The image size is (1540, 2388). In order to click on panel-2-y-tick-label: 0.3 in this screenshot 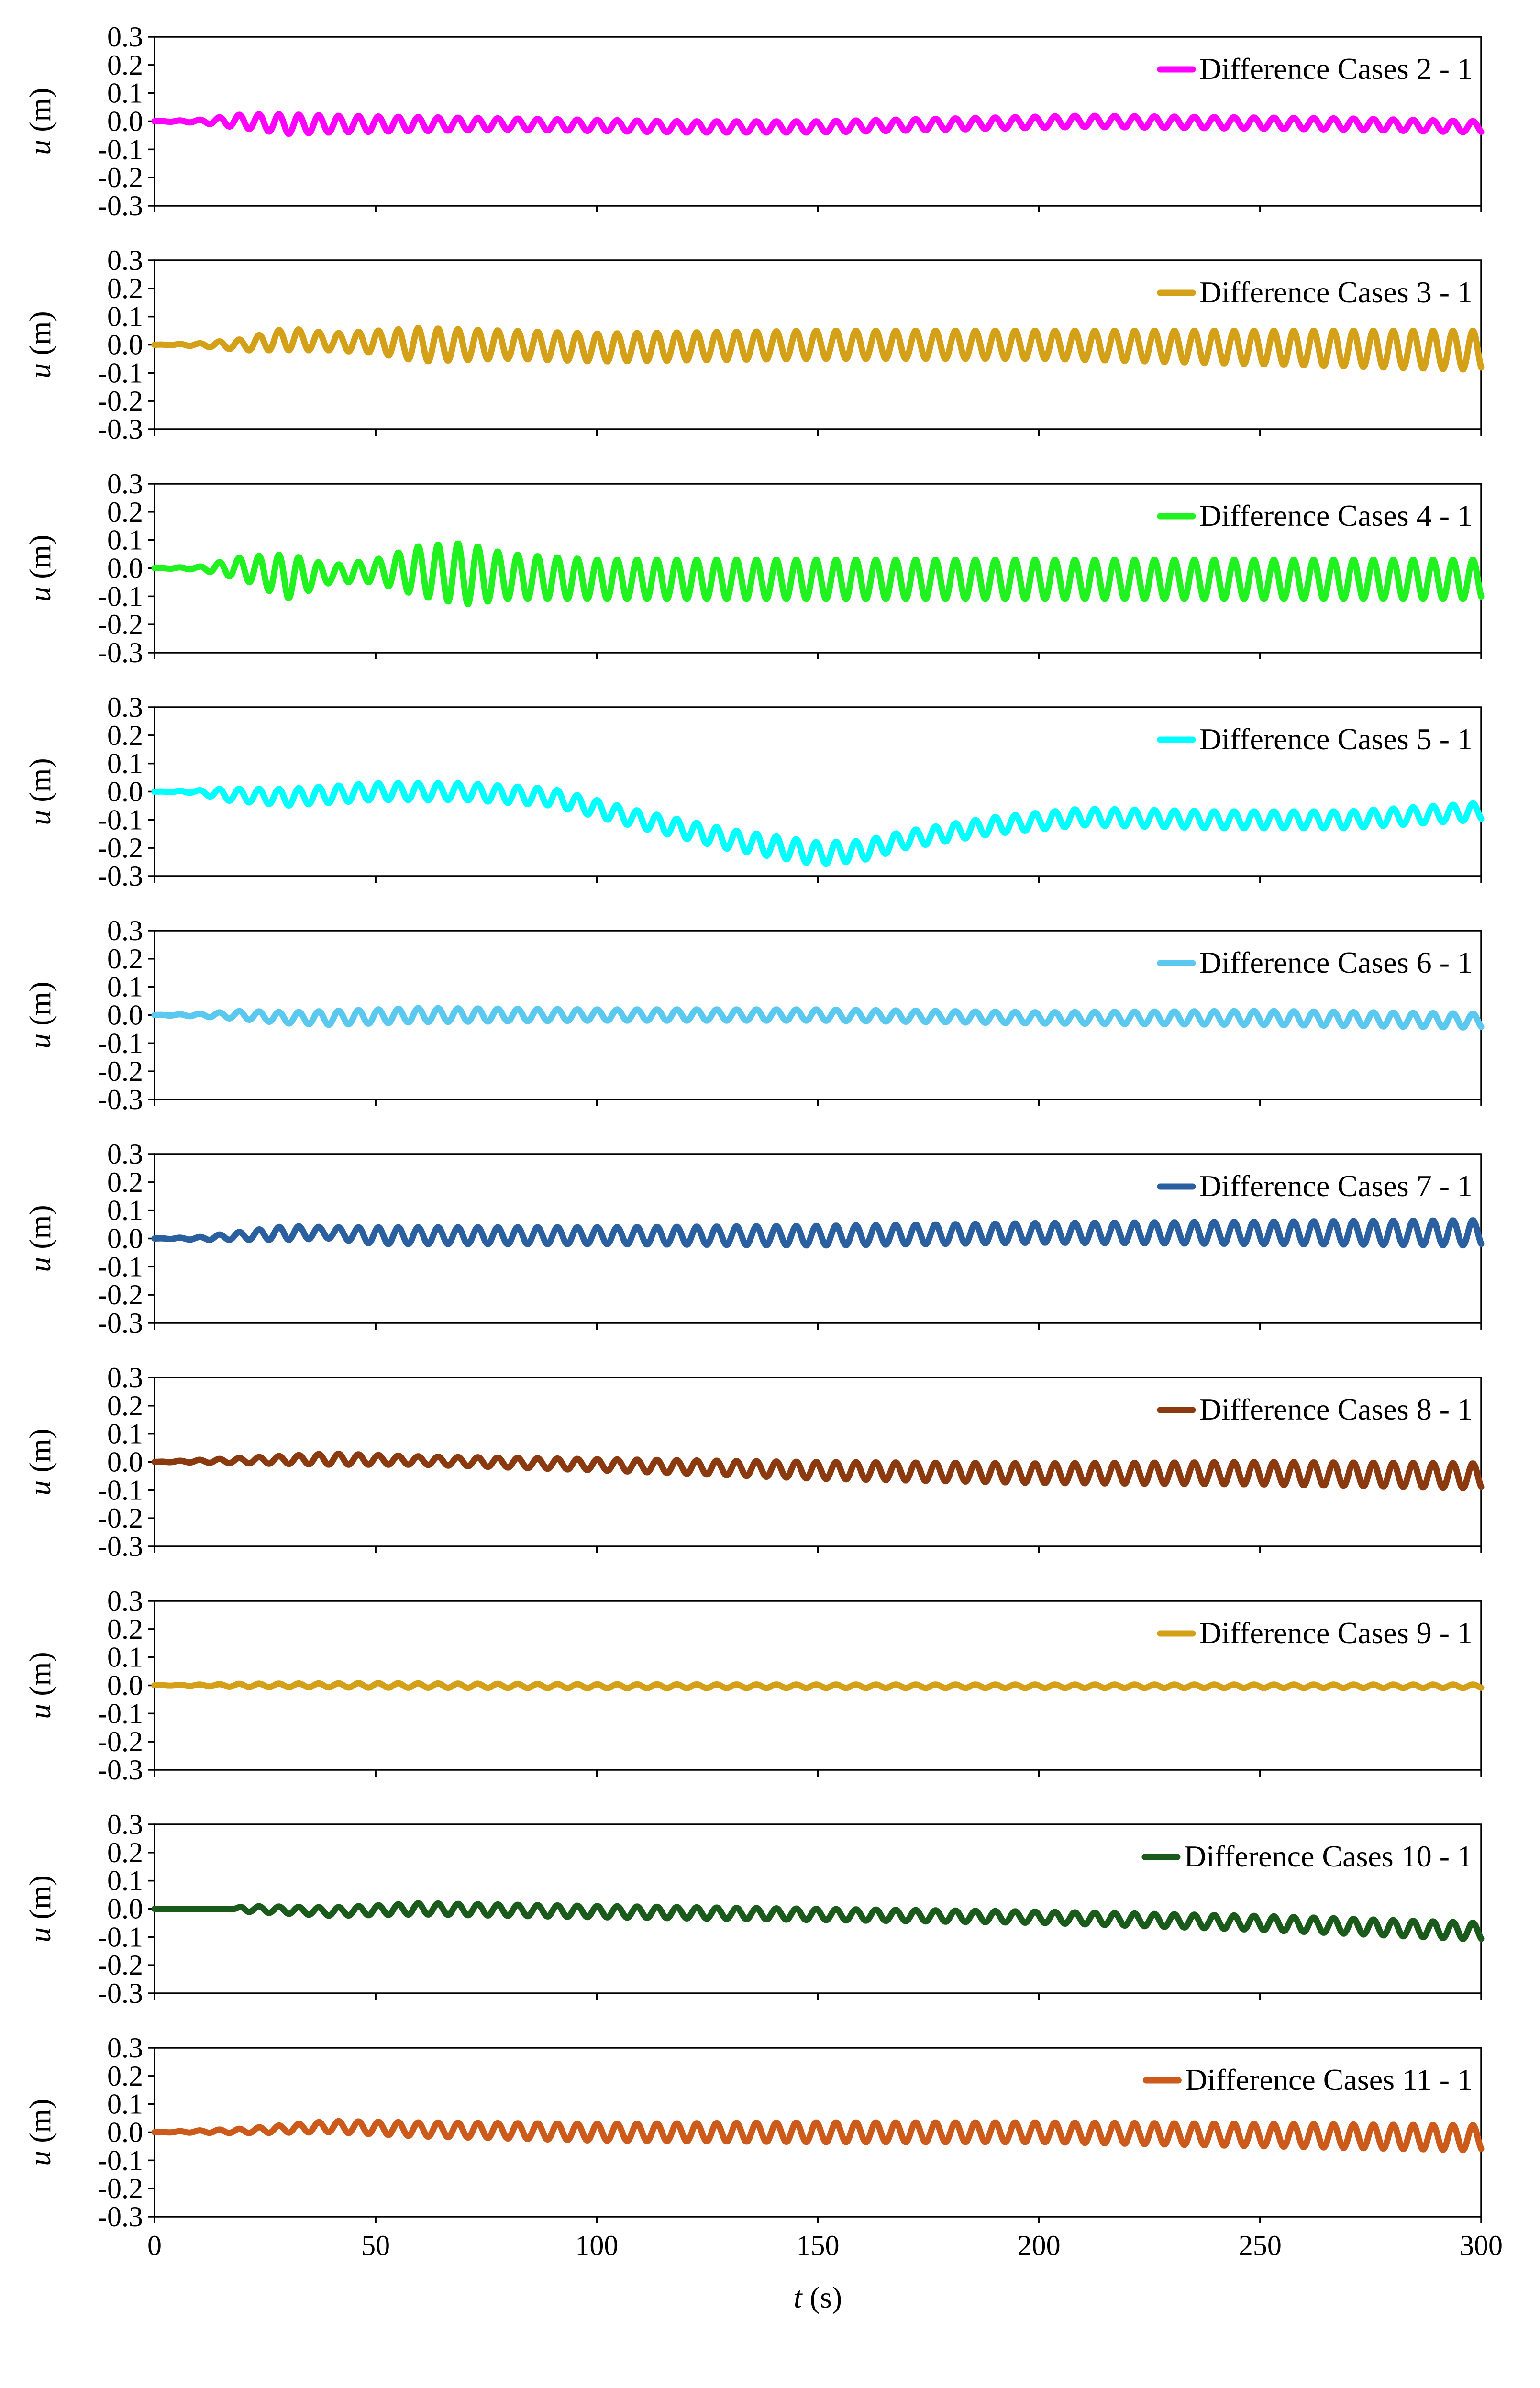, I will do `click(125, 260)`.